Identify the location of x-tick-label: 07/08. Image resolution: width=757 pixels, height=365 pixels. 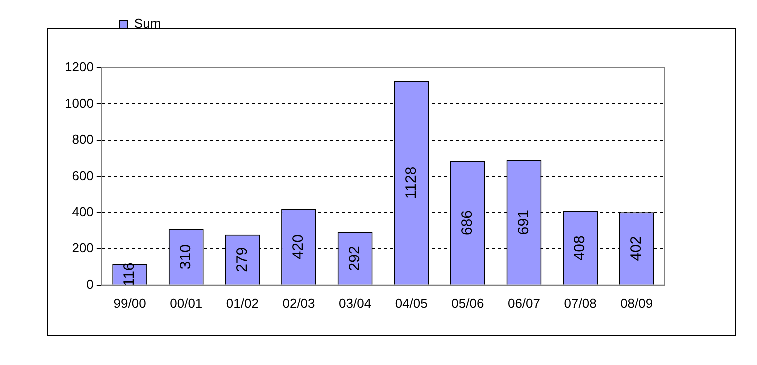
(580, 303).